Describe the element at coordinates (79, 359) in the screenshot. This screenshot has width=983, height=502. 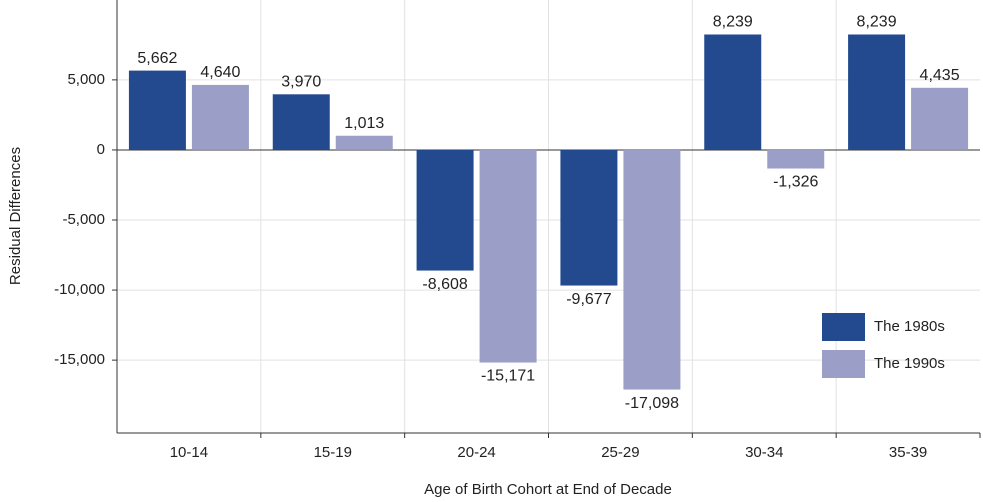
I see `y-tick-label: -15,000` at that location.